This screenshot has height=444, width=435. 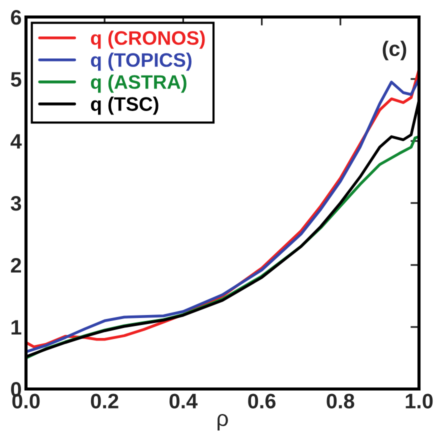 What do you see at coordinates (147, 39) in the screenshot?
I see `legend-label: q (CRONOS)` at bounding box center [147, 39].